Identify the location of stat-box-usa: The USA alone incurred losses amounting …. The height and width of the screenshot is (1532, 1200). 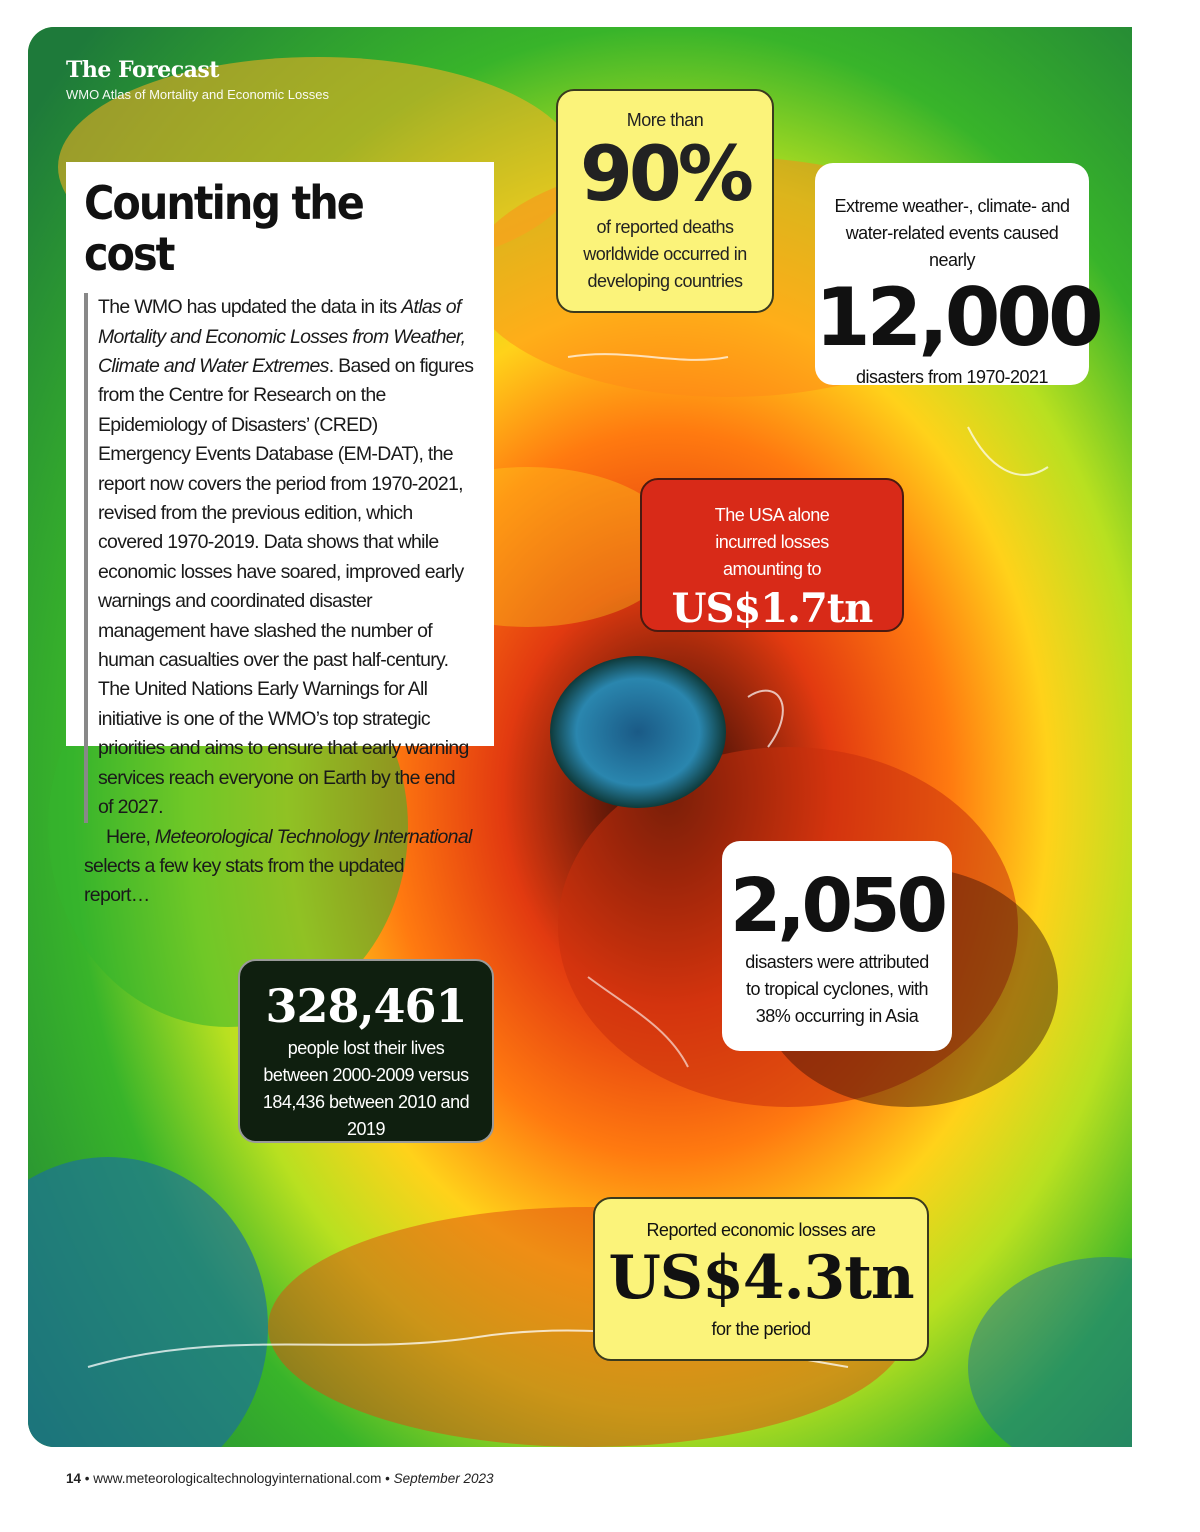
(772, 555).